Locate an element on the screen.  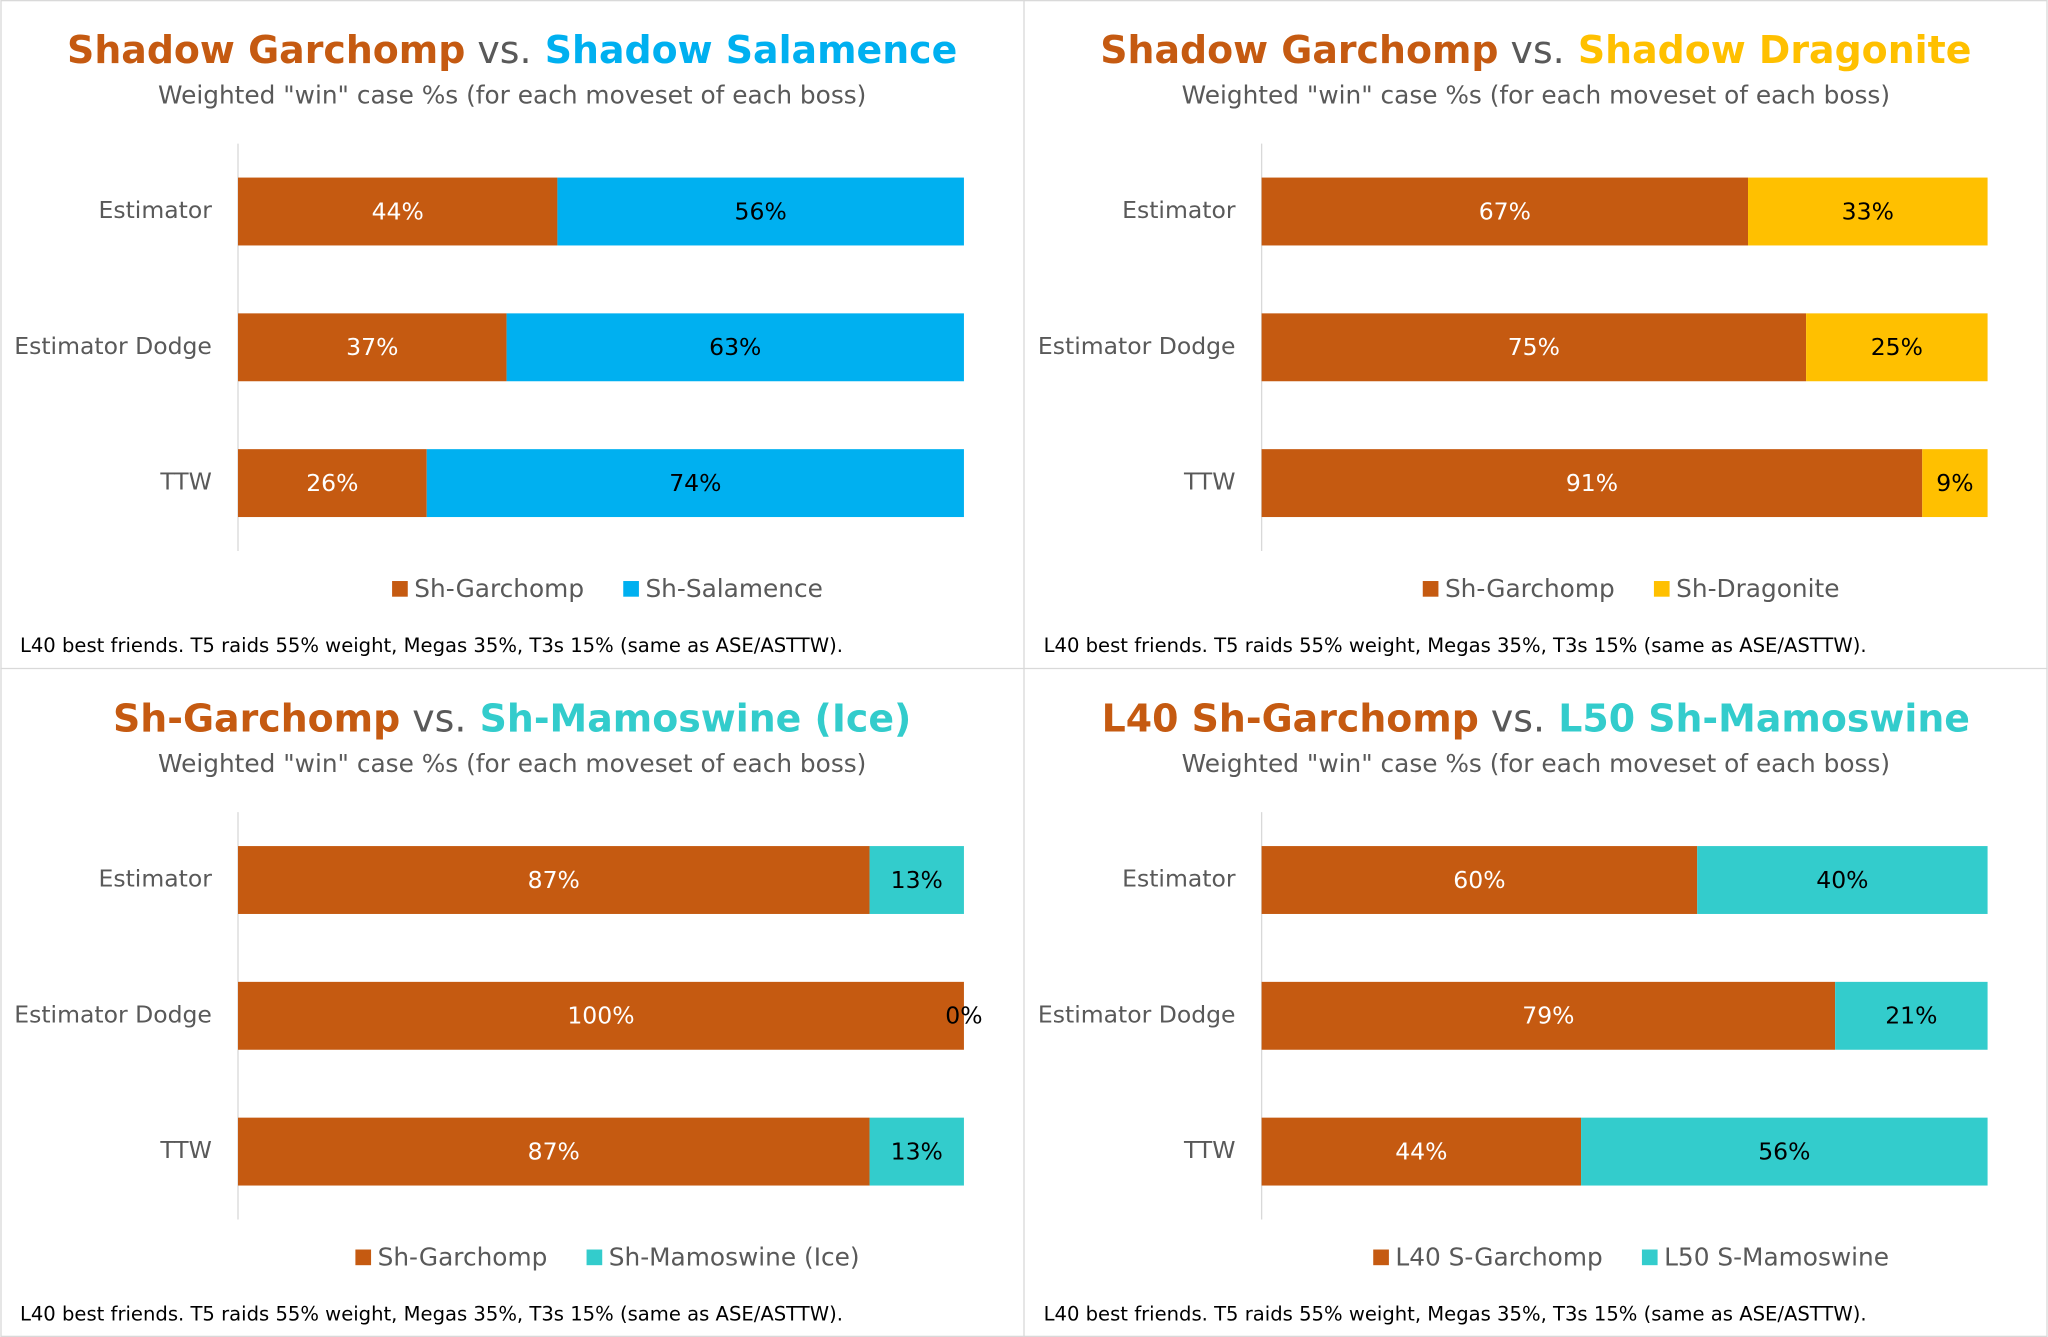
title-part: Shadow Salamence is located at coordinates (745, 50).